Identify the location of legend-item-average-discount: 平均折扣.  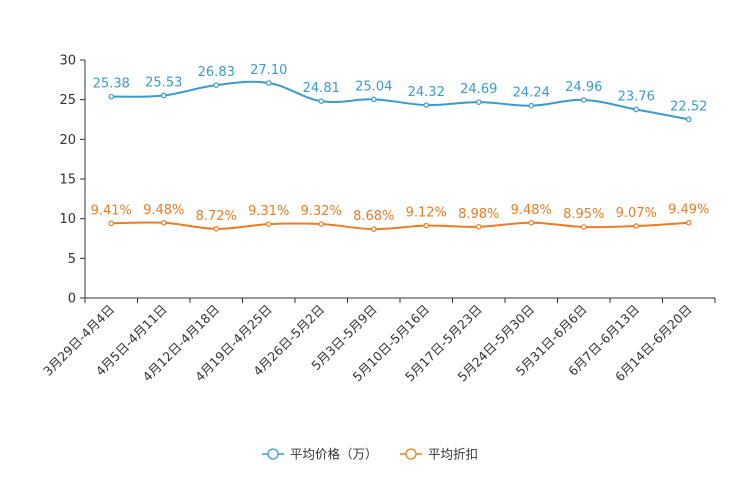
(439, 454).